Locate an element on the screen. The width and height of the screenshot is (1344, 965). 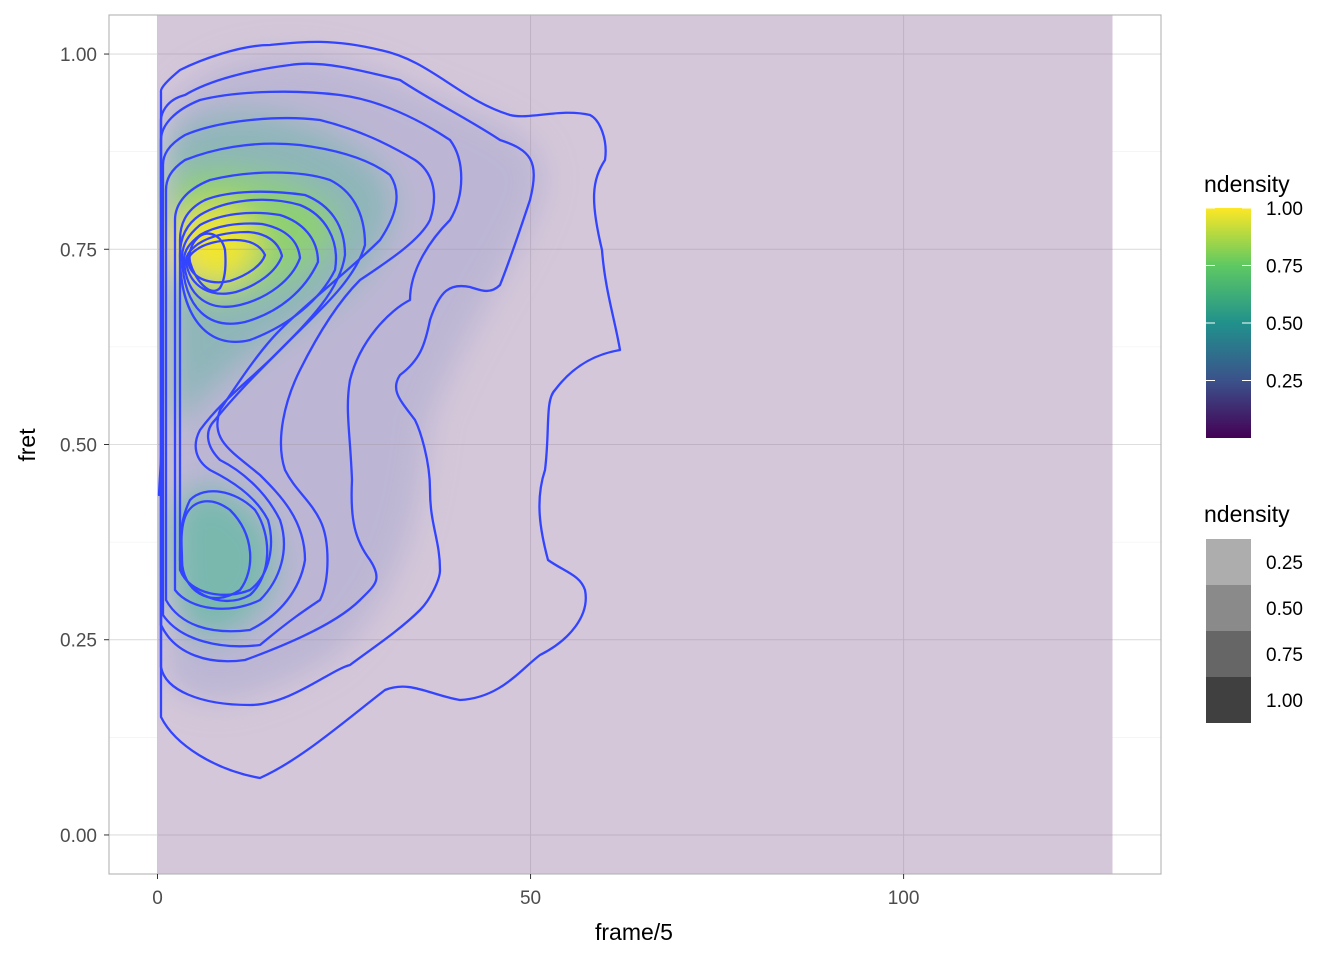
y-tick-label: 0.00 is located at coordinates (78, 836).